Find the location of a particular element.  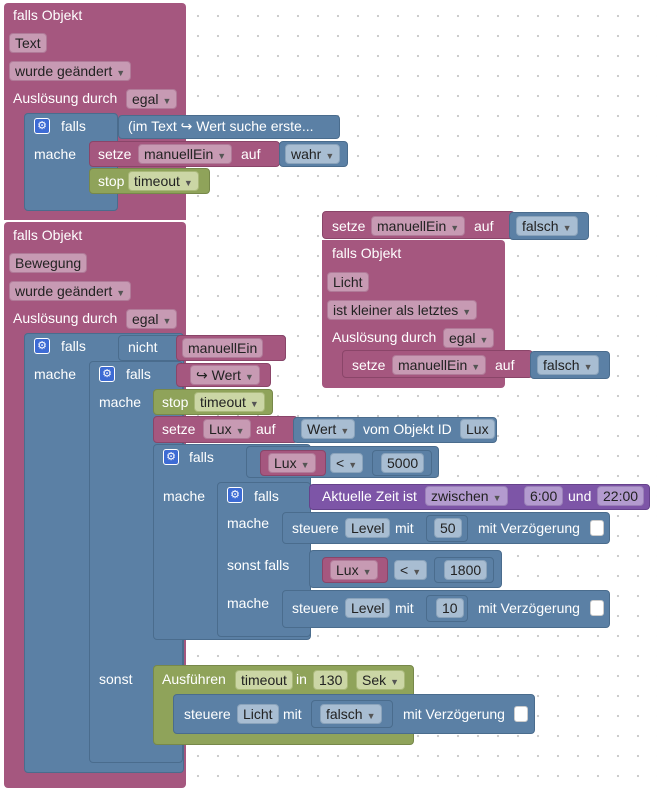

number-field: 5000 is located at coordinates (403, 463).